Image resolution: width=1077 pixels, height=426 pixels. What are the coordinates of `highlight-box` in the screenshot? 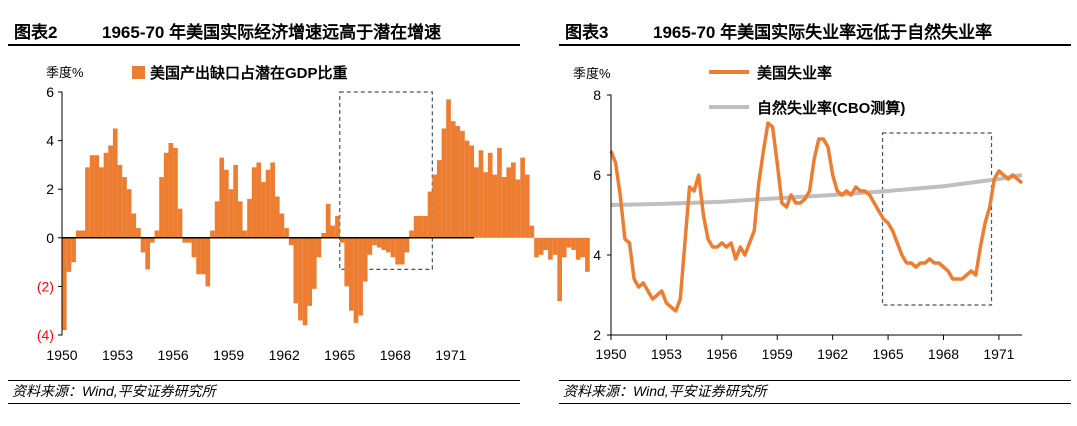 It's located at (937, 219).